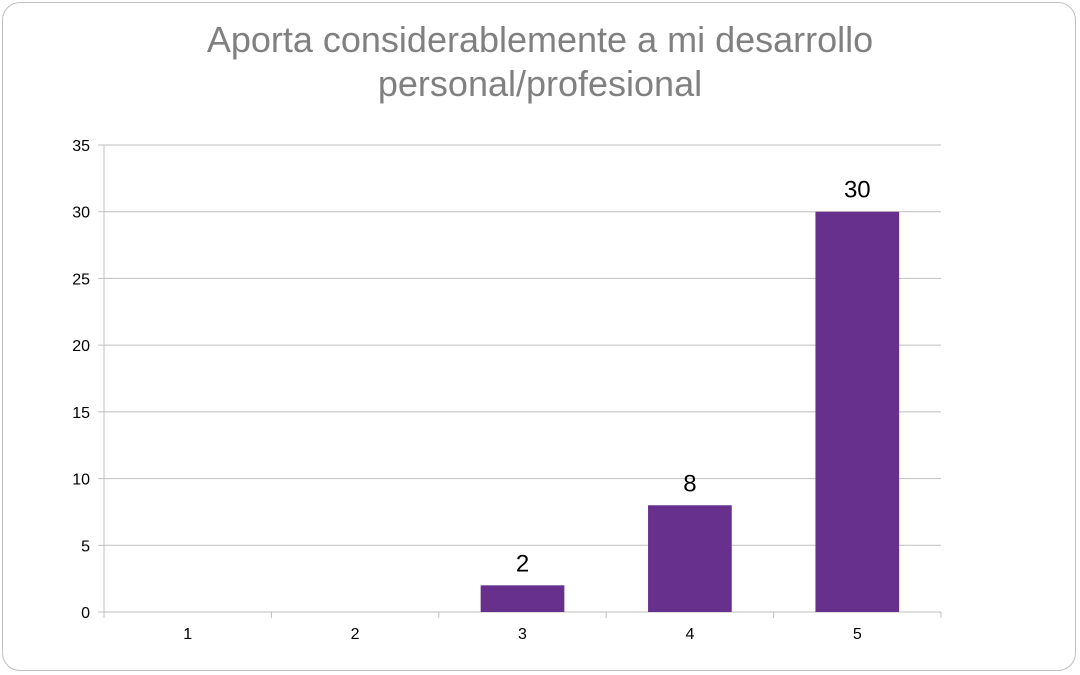 The height and width of the screenshot is (675, 1080). I want to click on x-tick-label-2: 2, so click(355, 634).